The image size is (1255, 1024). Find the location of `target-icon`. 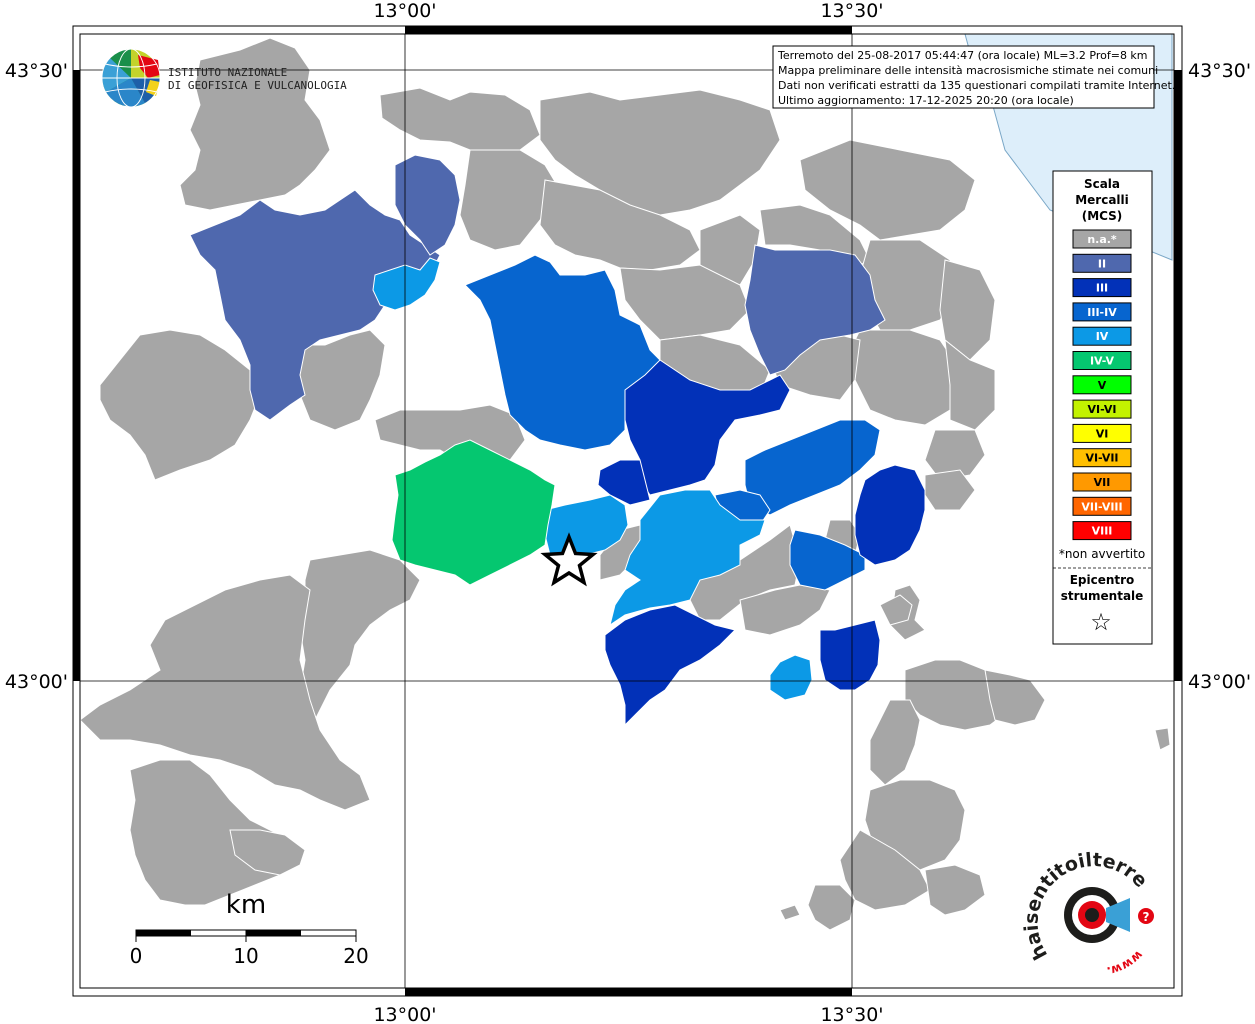

target-icon is located at coordinates (1097, 915).